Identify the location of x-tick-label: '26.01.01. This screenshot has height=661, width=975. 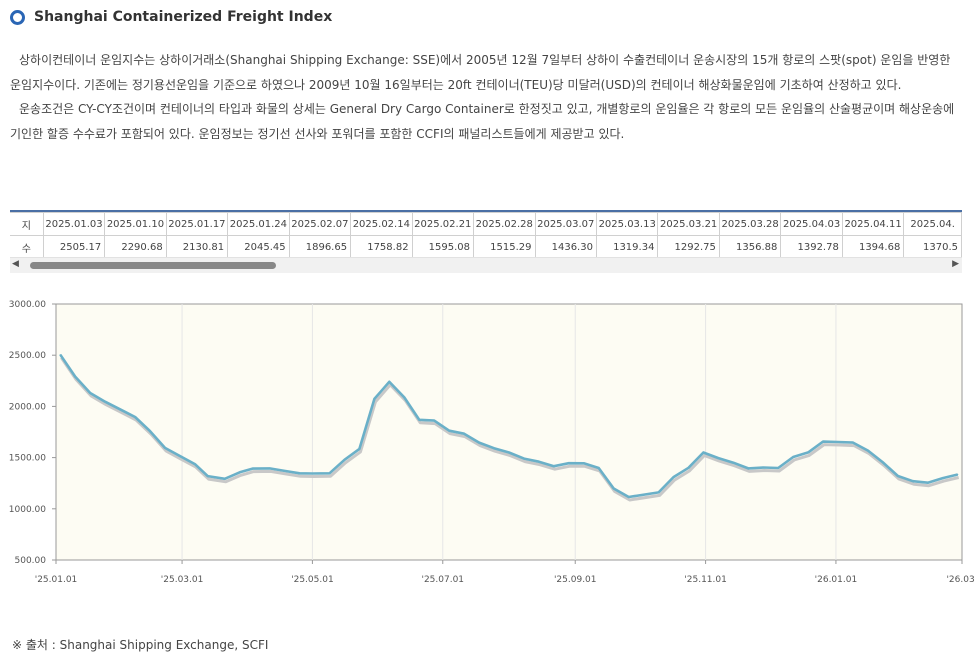
(836, 580).